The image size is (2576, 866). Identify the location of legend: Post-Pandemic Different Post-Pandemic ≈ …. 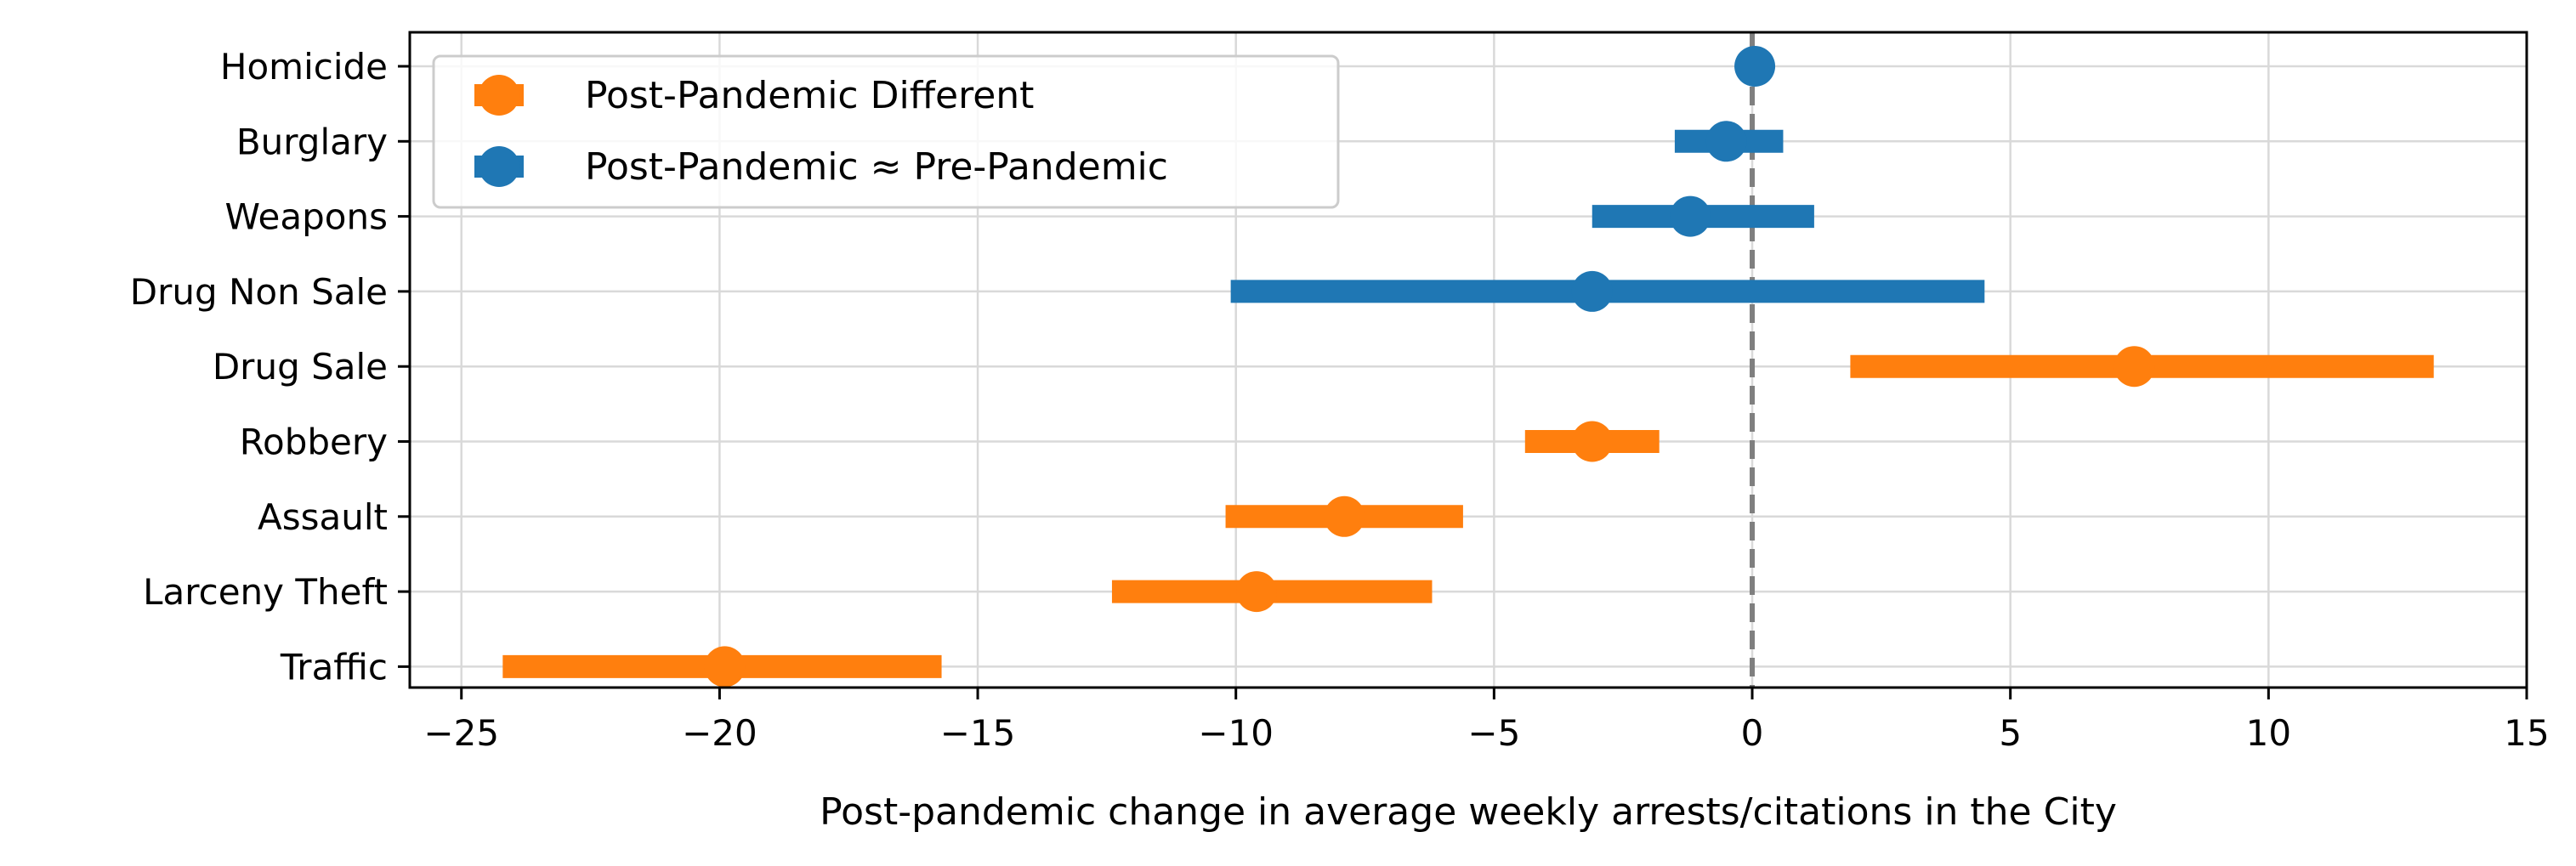
(886, 131).